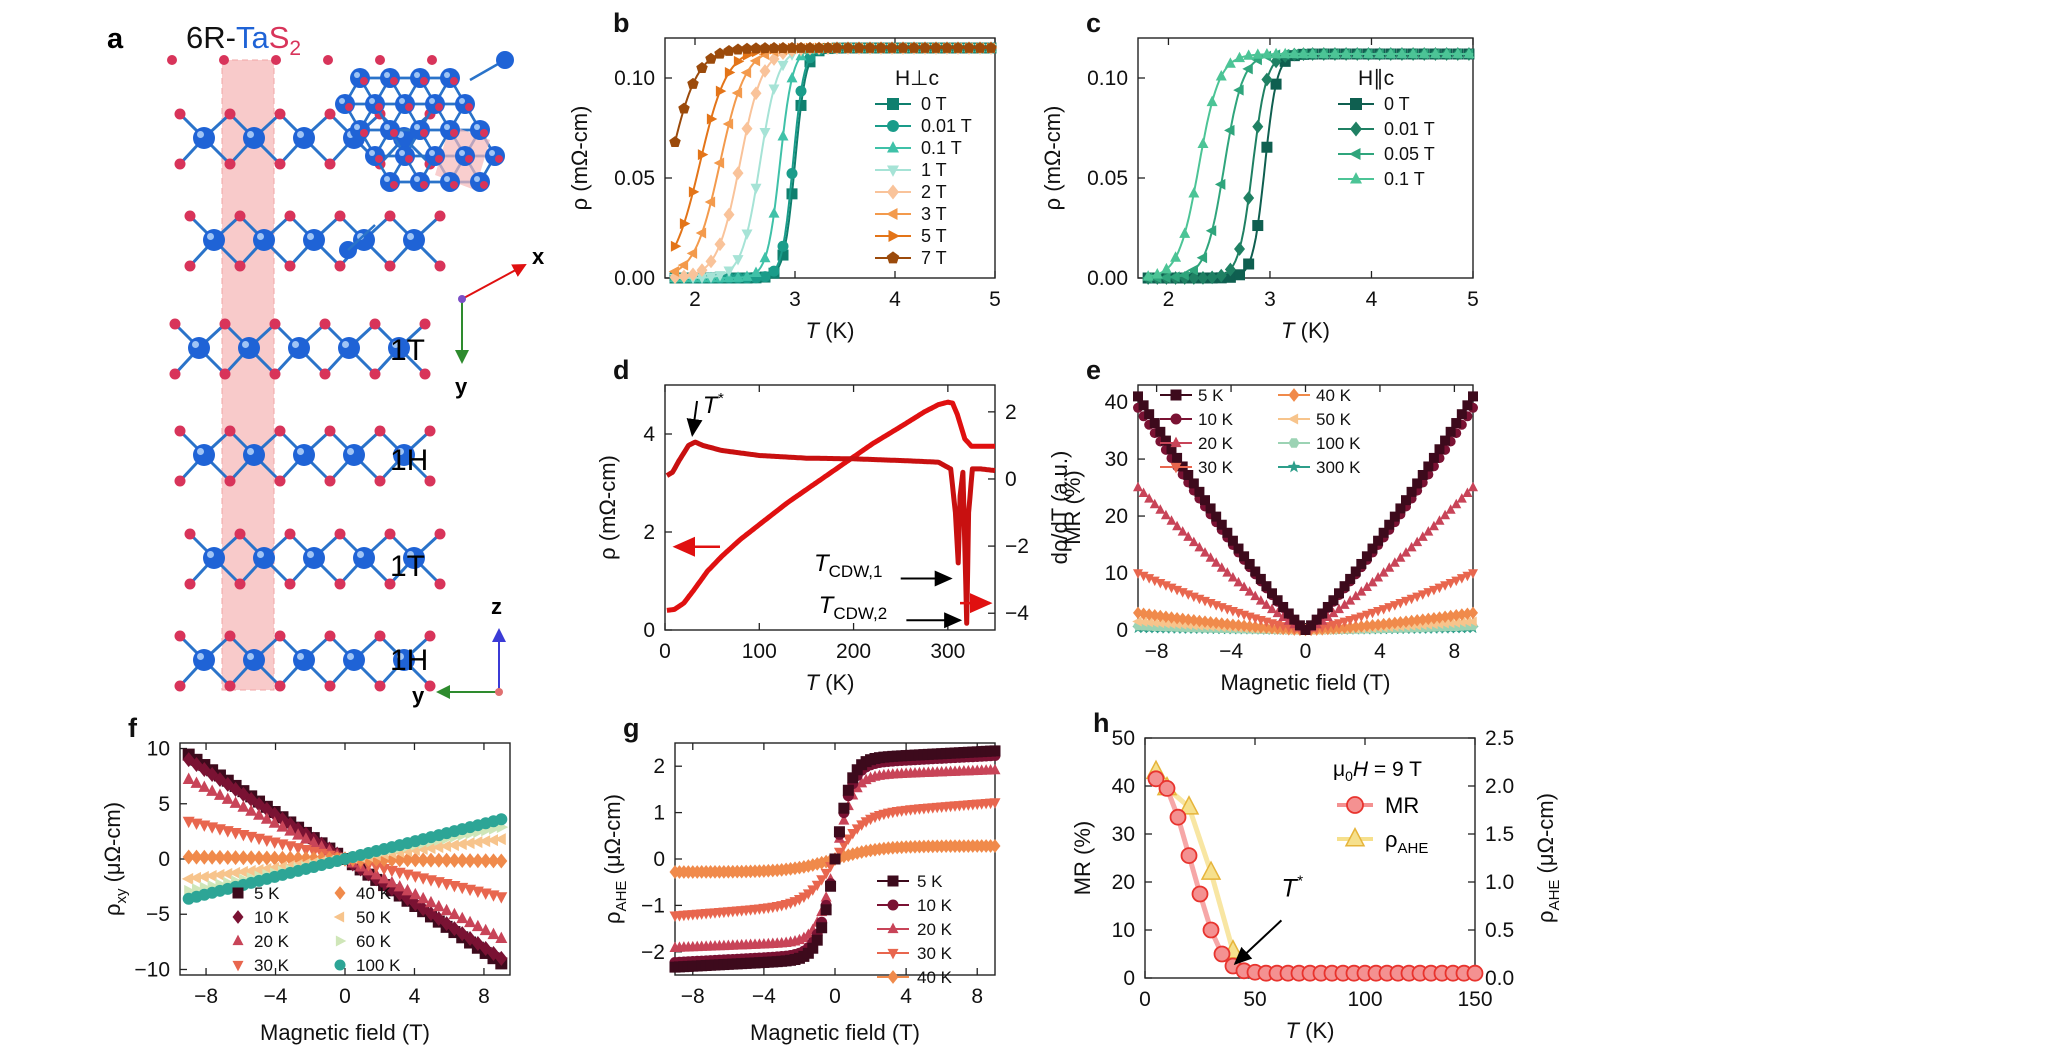 The height and width of the screenshot is (1057, 2052). I want to click on y-axis-label-main: MR (%), so click(1072, 507).